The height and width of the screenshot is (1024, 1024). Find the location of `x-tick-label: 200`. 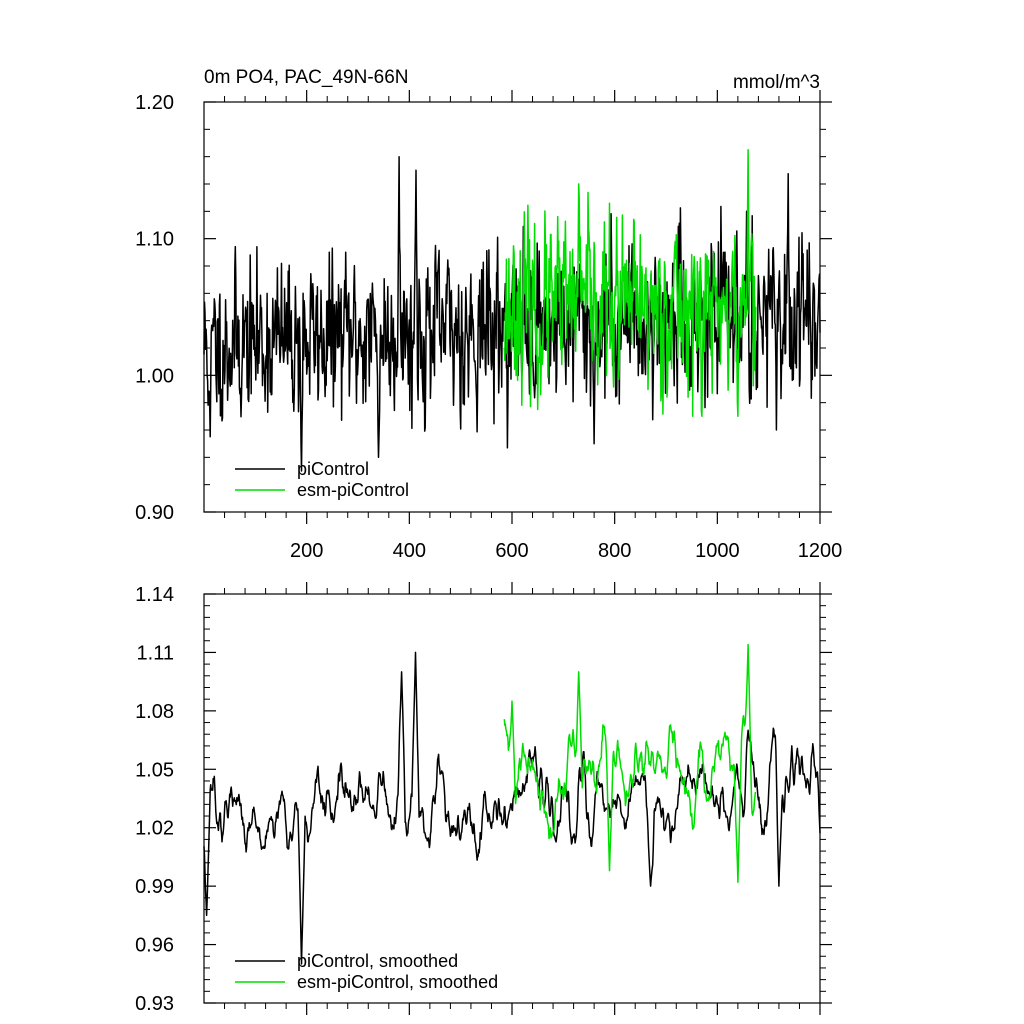

x-tick-label: 200 is located at coordinates (306, 551).